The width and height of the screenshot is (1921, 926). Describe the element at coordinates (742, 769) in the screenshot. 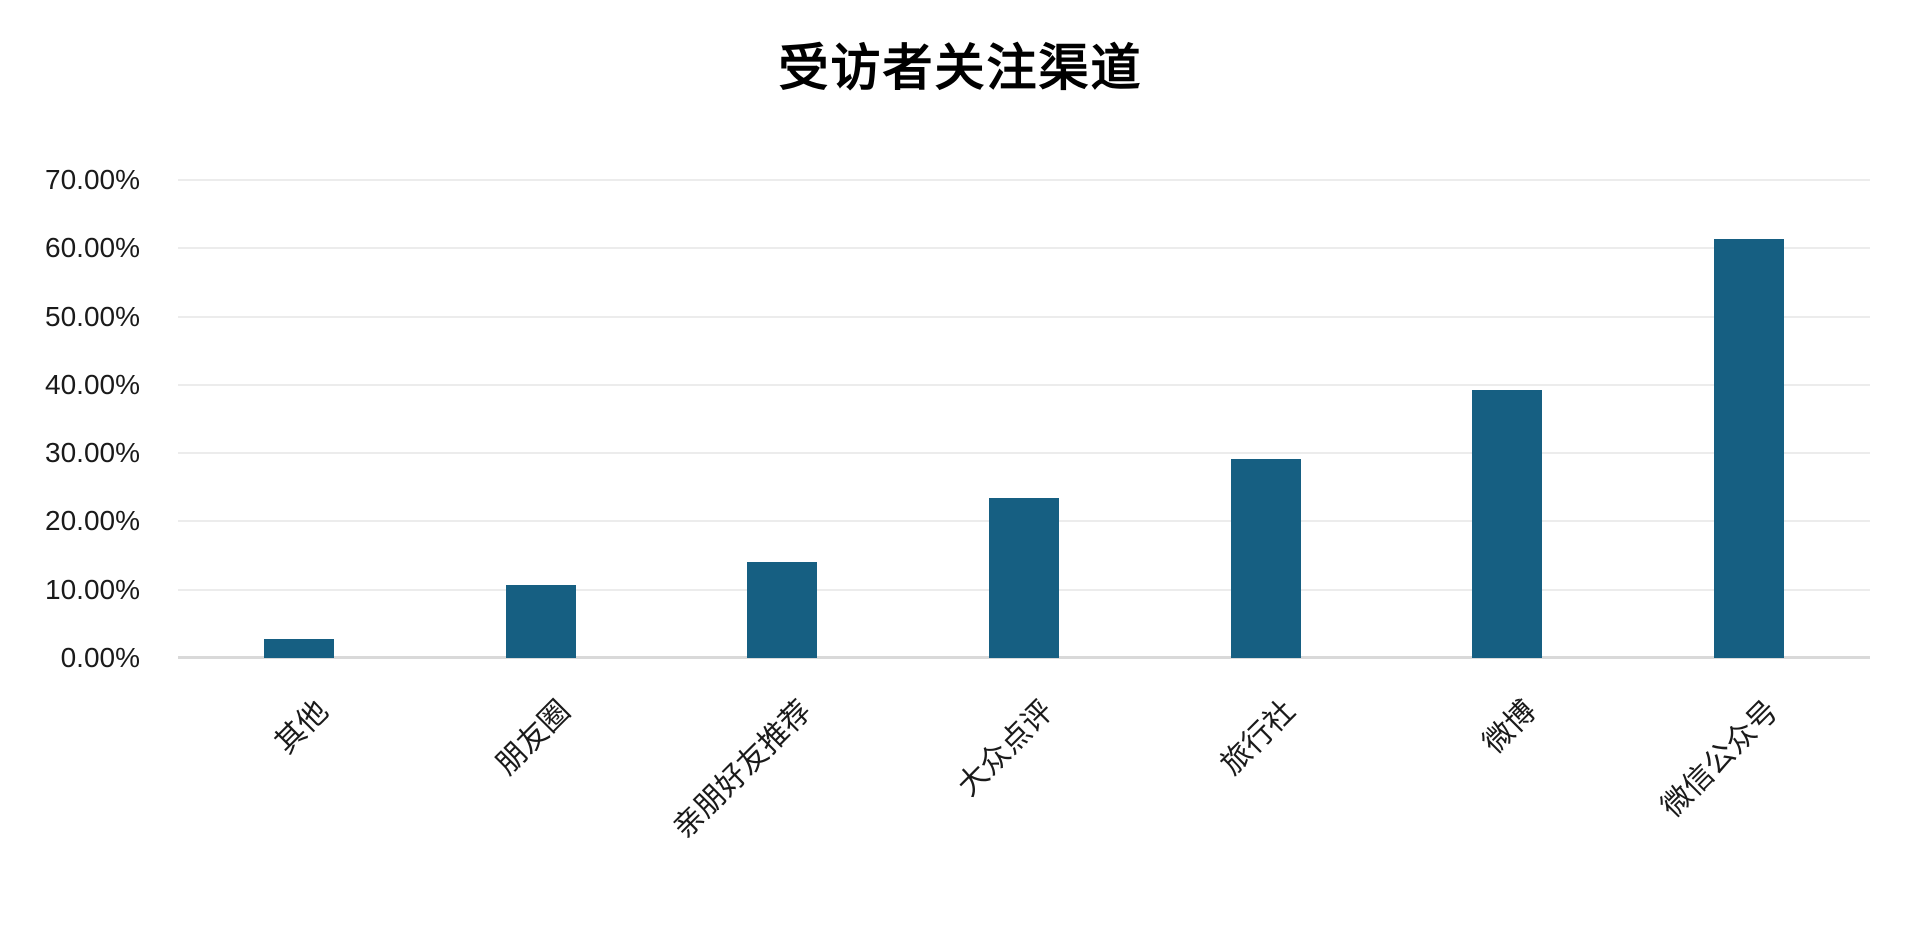

I see `x-category-label: 亲朋好友推荐` at that location.